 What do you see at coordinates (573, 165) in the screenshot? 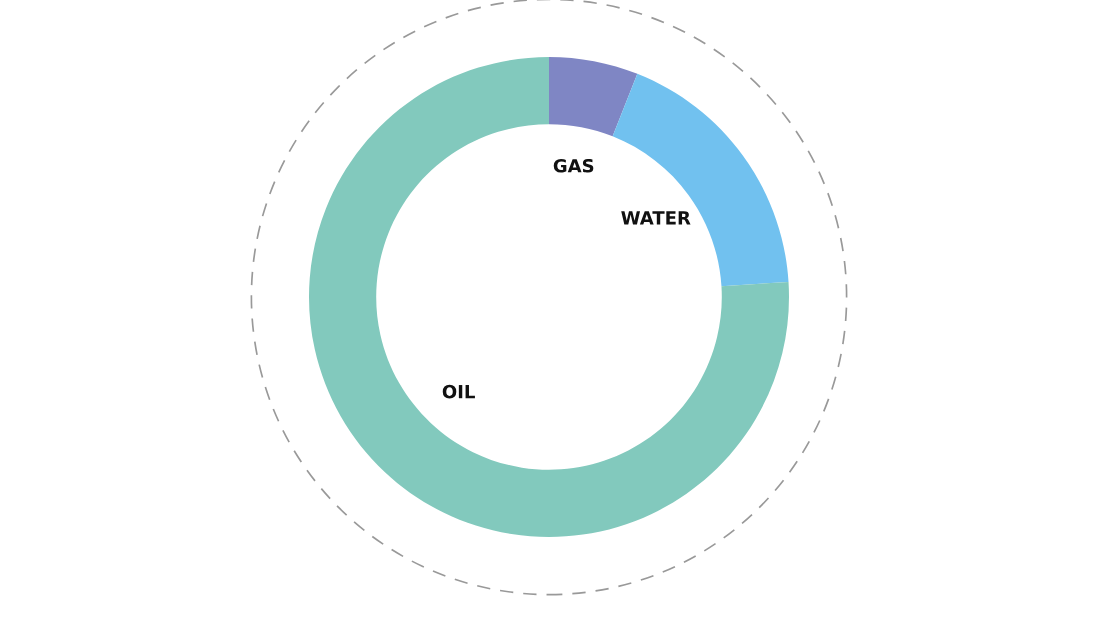
I see `slice-label: GAS` at bounding box center [573, 165].